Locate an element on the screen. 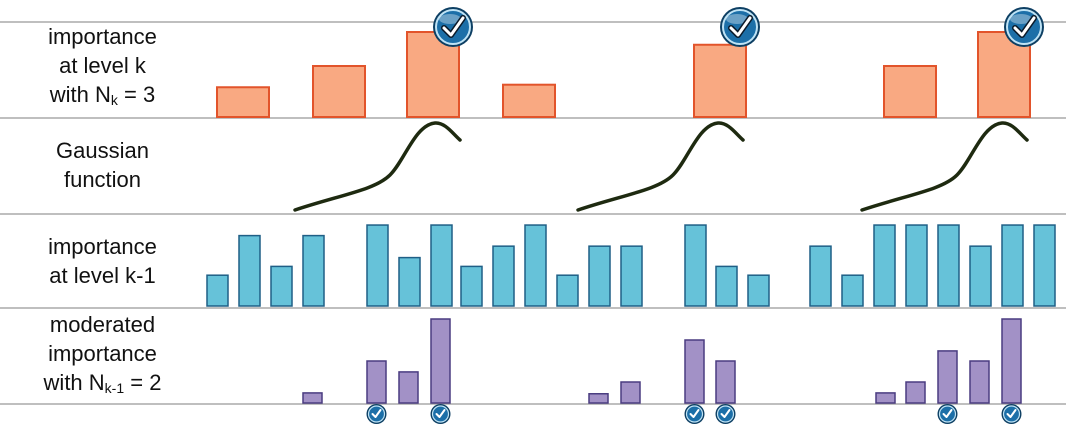 The height and width of the screenshot is (437, 1066). label-line: with Nk-1 = 2 is located at coordinates (102, 383).